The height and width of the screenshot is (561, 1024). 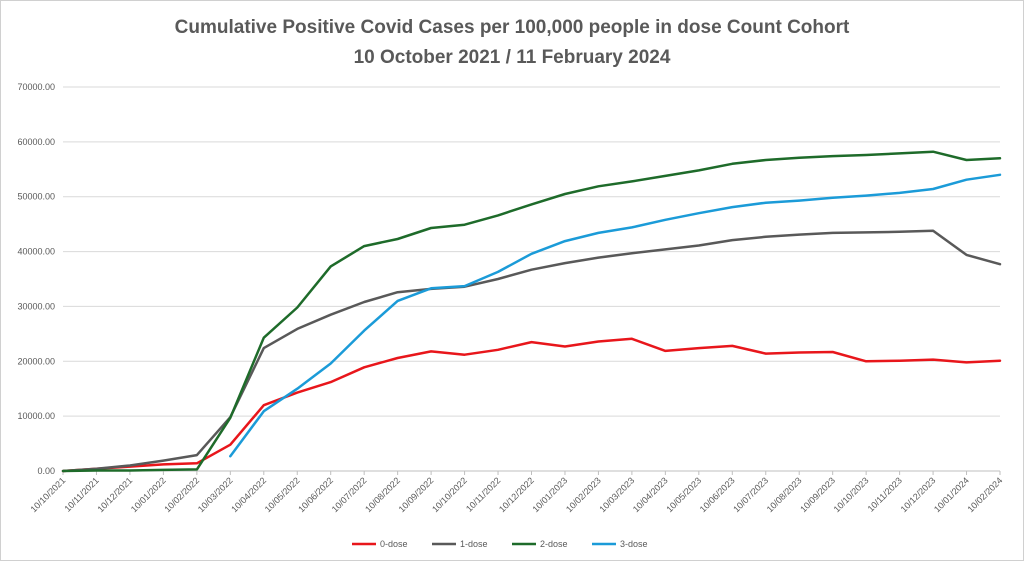 What do you see at coordinates (474, 544) in the screenshot?
I see `legend-label: 1-dose` at bounding box center [474, 544].